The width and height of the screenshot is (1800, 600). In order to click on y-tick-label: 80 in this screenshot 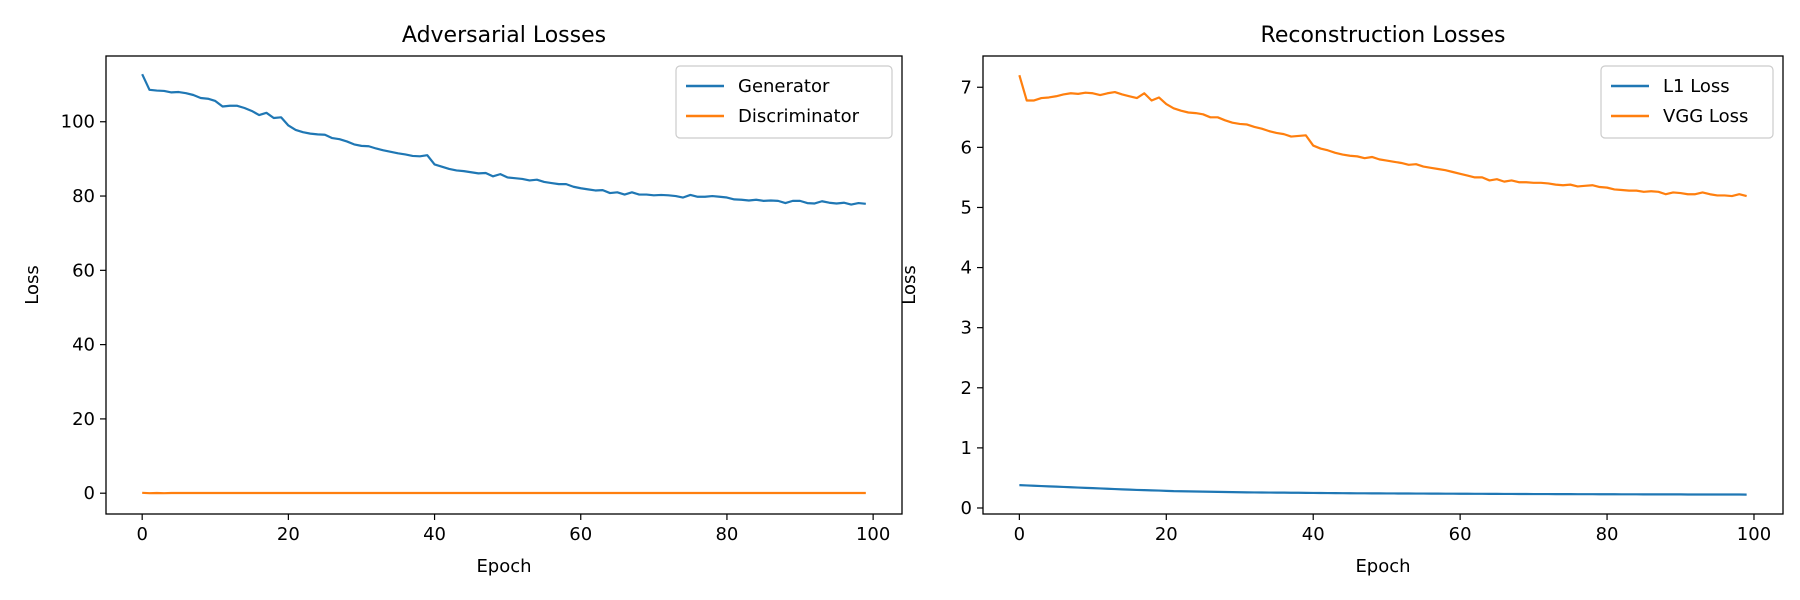, I will do `click(83, 196)`.